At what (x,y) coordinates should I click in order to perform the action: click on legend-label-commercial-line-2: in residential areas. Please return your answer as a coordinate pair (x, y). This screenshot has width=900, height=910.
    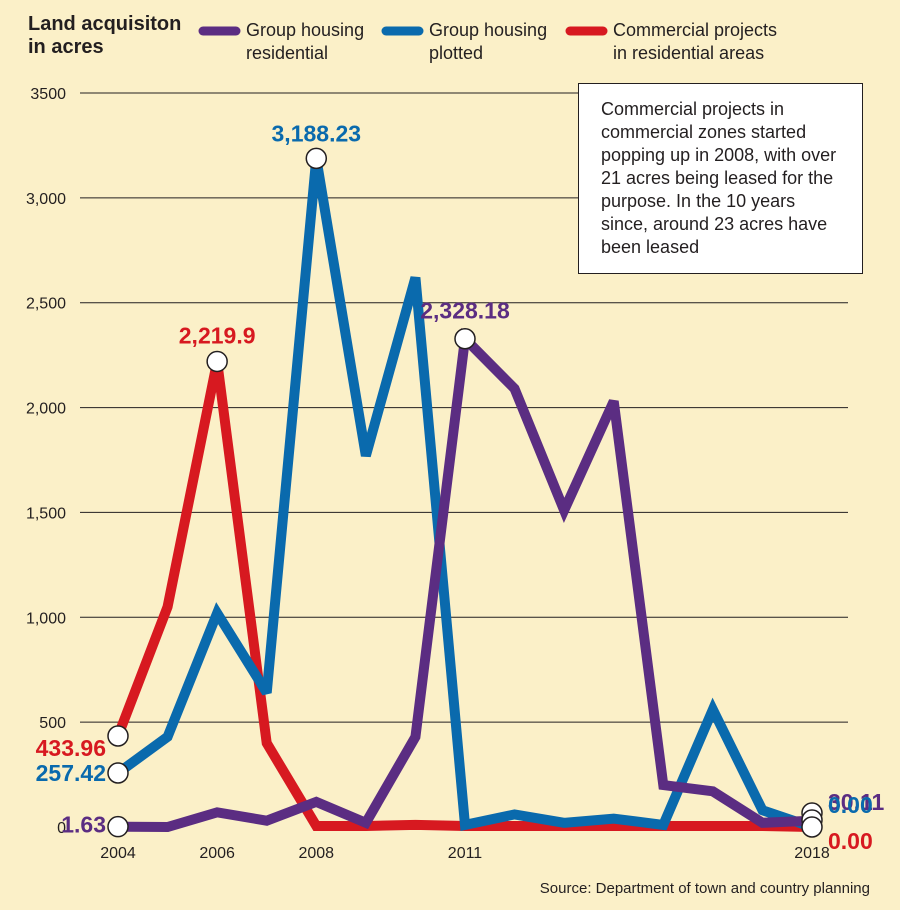
    Looking at the image, I should click on (688, 53).